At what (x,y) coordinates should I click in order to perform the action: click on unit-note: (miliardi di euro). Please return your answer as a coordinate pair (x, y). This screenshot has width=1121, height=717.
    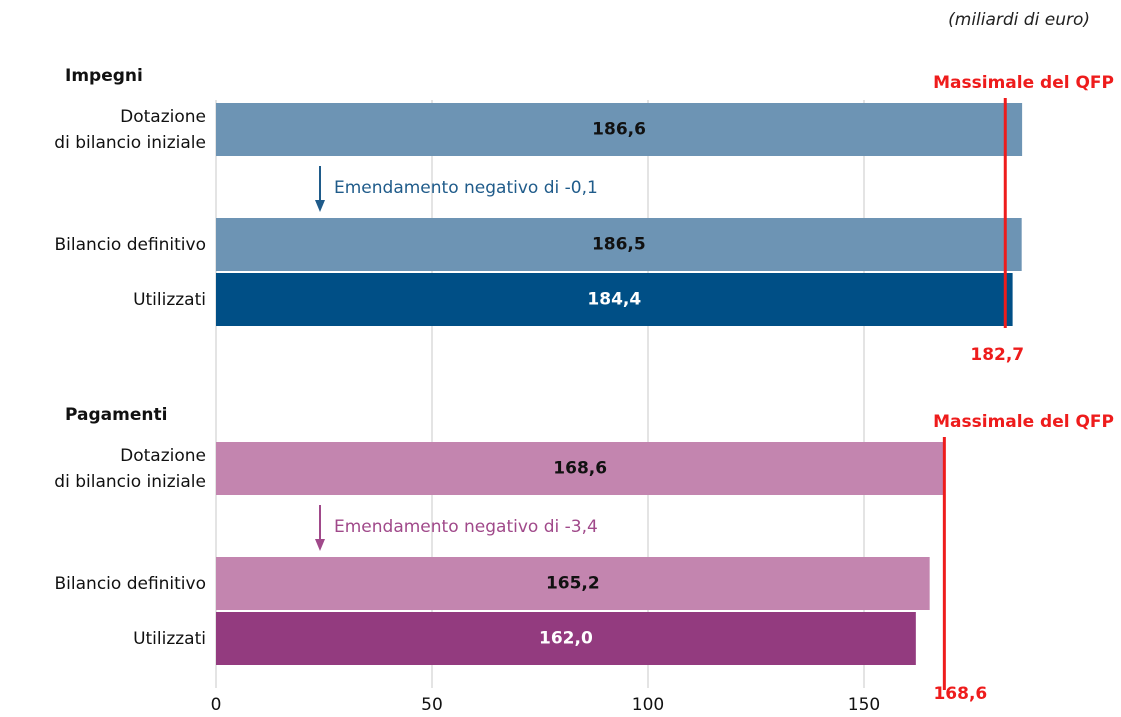
    Looking at the image, I should click on (1019, 20).